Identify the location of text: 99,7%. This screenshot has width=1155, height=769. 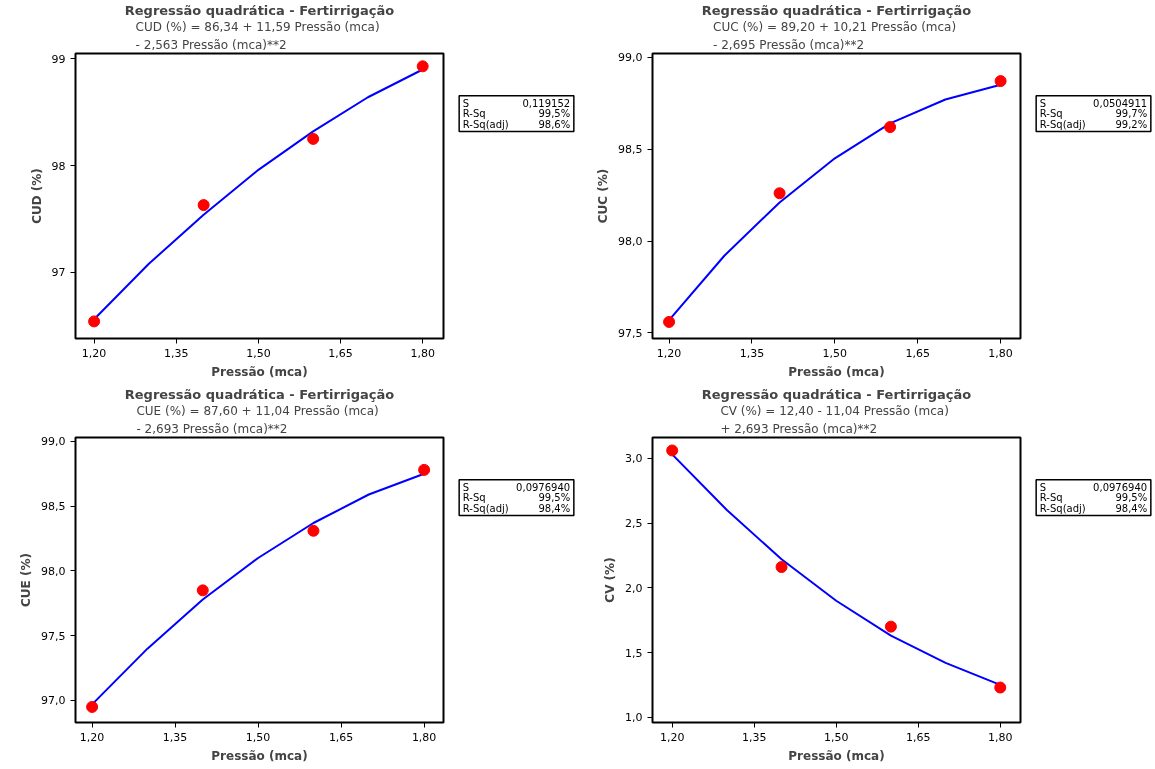
(1131, 114).